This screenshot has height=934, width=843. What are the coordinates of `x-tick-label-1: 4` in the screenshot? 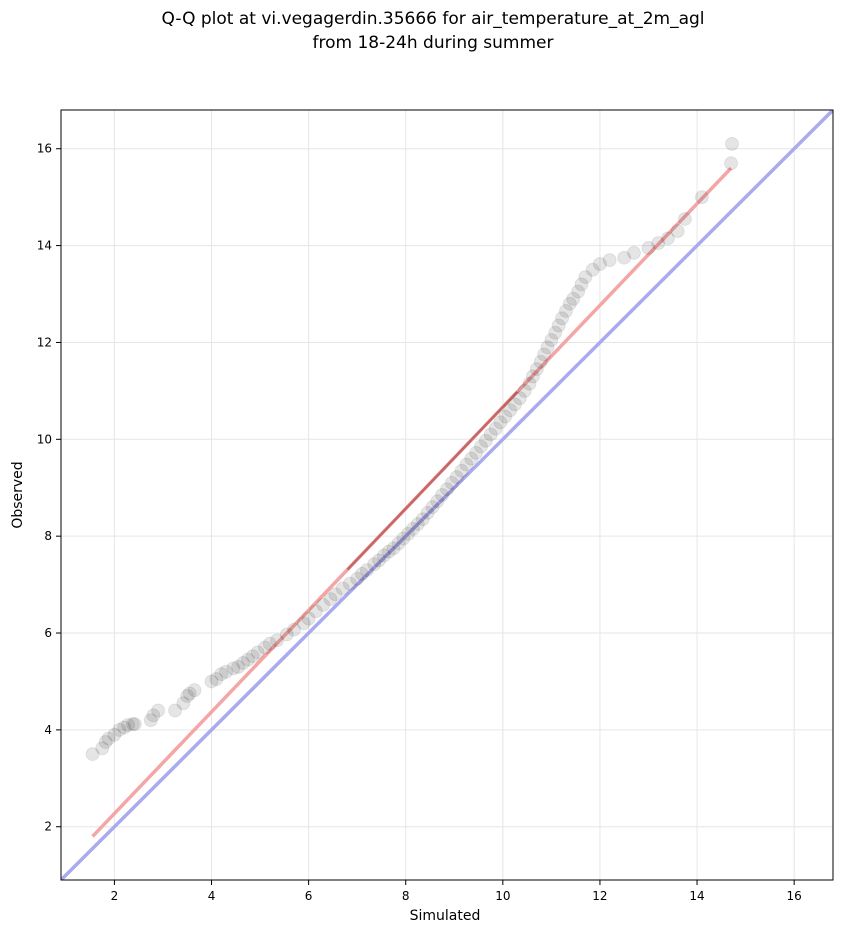 It's located at (212, 896).